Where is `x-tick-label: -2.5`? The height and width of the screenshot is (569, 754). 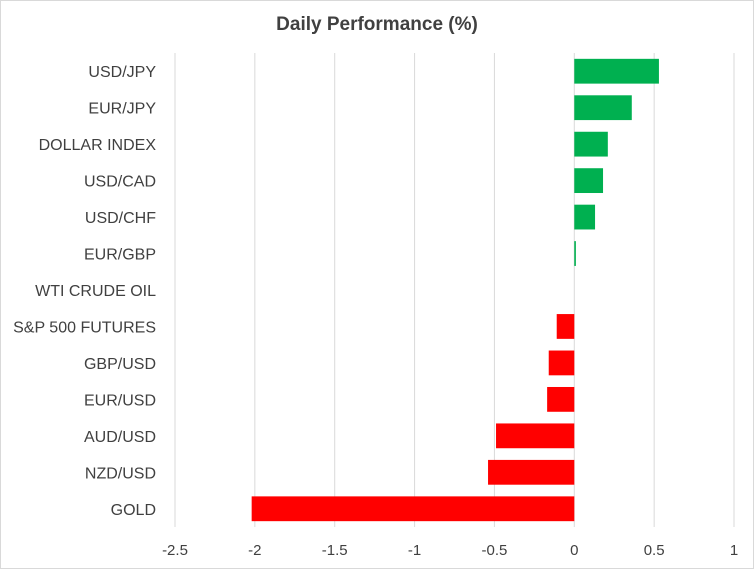
x-tick-label: -2.5 is located at coordinates (175, 550).